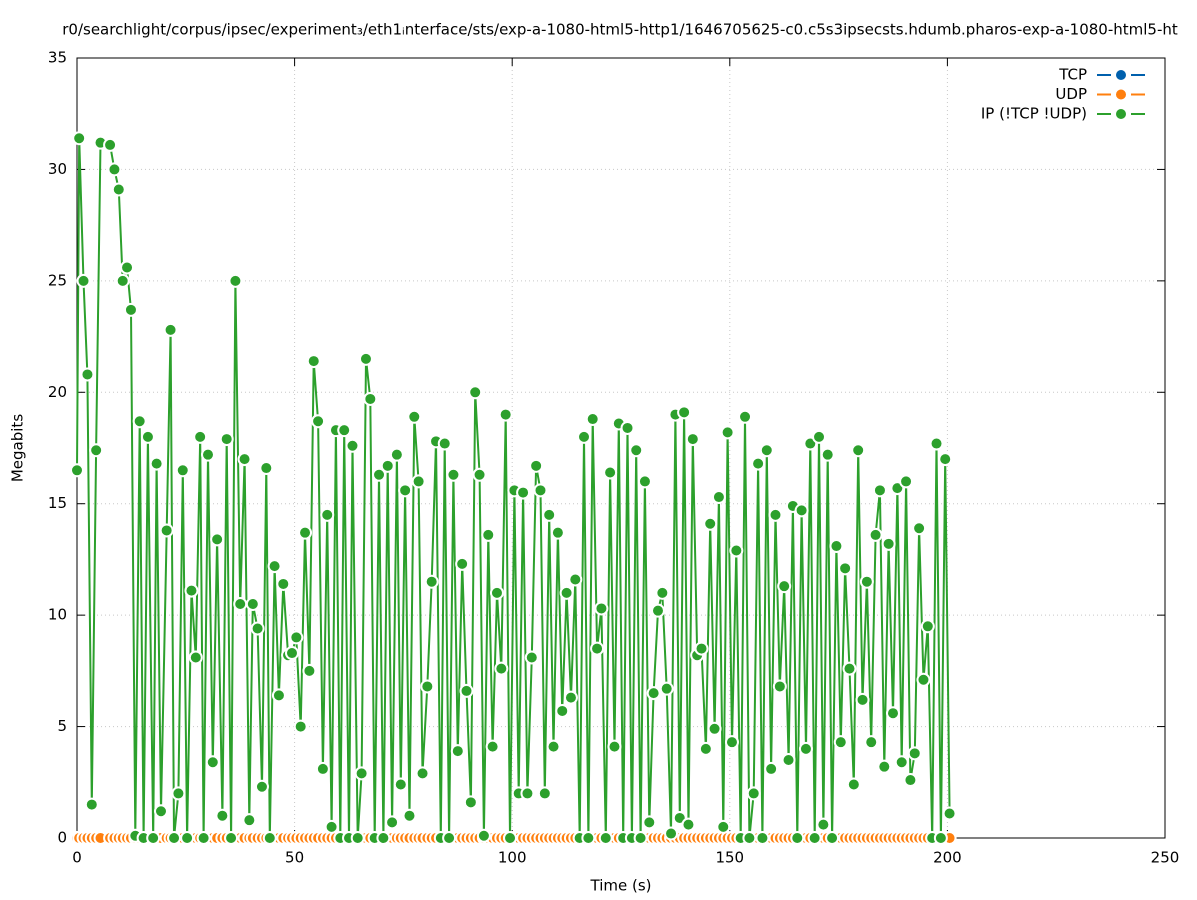 This screenshot has width=1197, height=900. I want to click on y-tick-label: 10, so click(57, 615).